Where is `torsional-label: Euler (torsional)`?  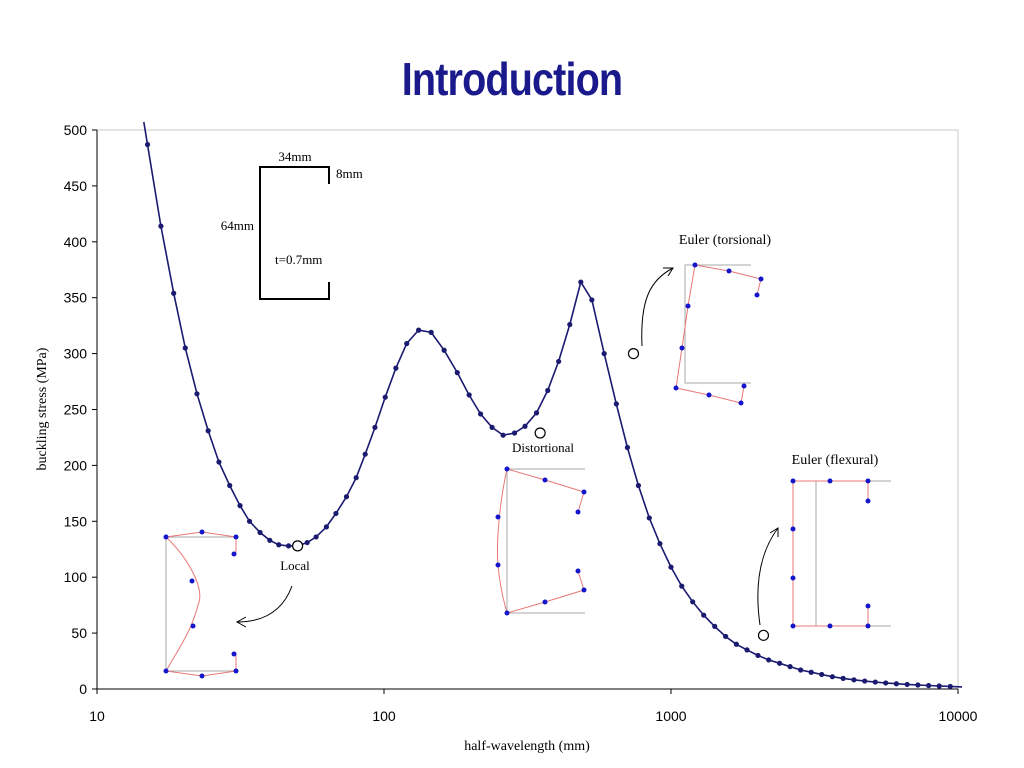 torsional-label: Euler (torsional) is located at coordinates (725, 240).